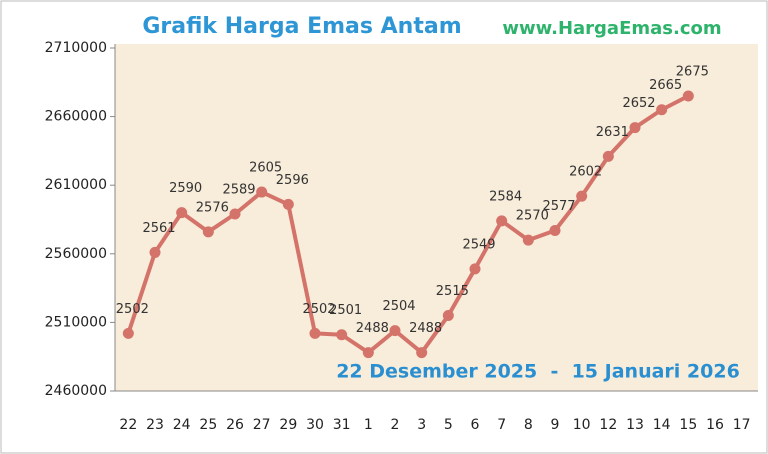 The image size is (768, 454). I want to click on y-tick-label: 2660000, so click(76, 117).